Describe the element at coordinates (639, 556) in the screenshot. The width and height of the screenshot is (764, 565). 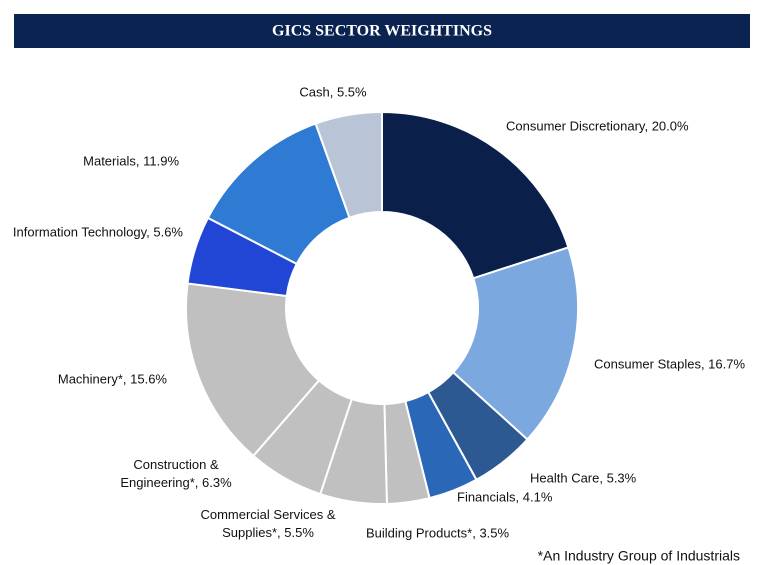
I see `footnote: *An Industry Group of Industrials` at that location.